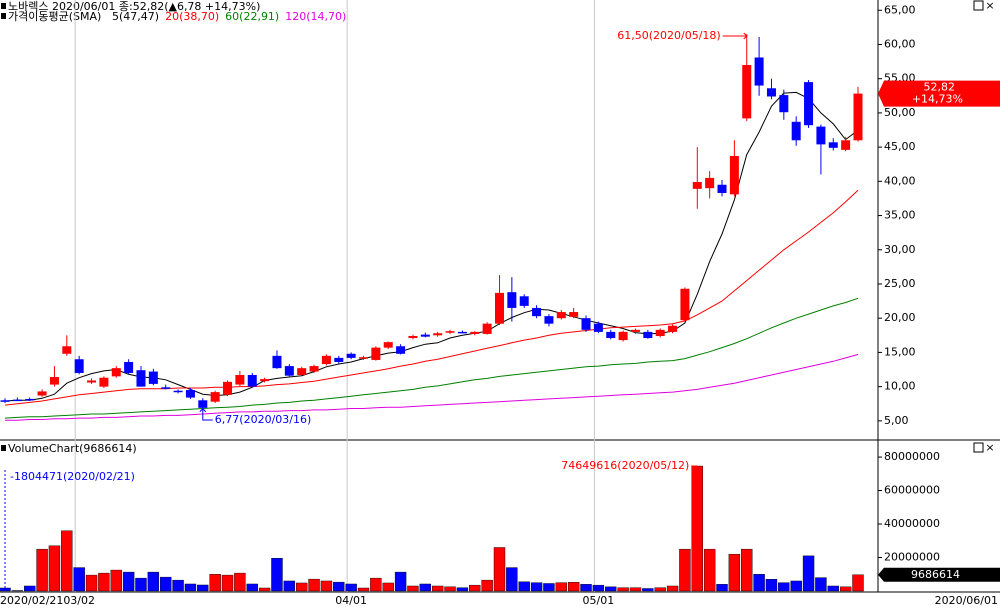 The height and width of the screenshot is (608, 1000). Describe the element at coordinates (900, 351) in the screenshot. I see `y-tick-label: 15,00` at that location.